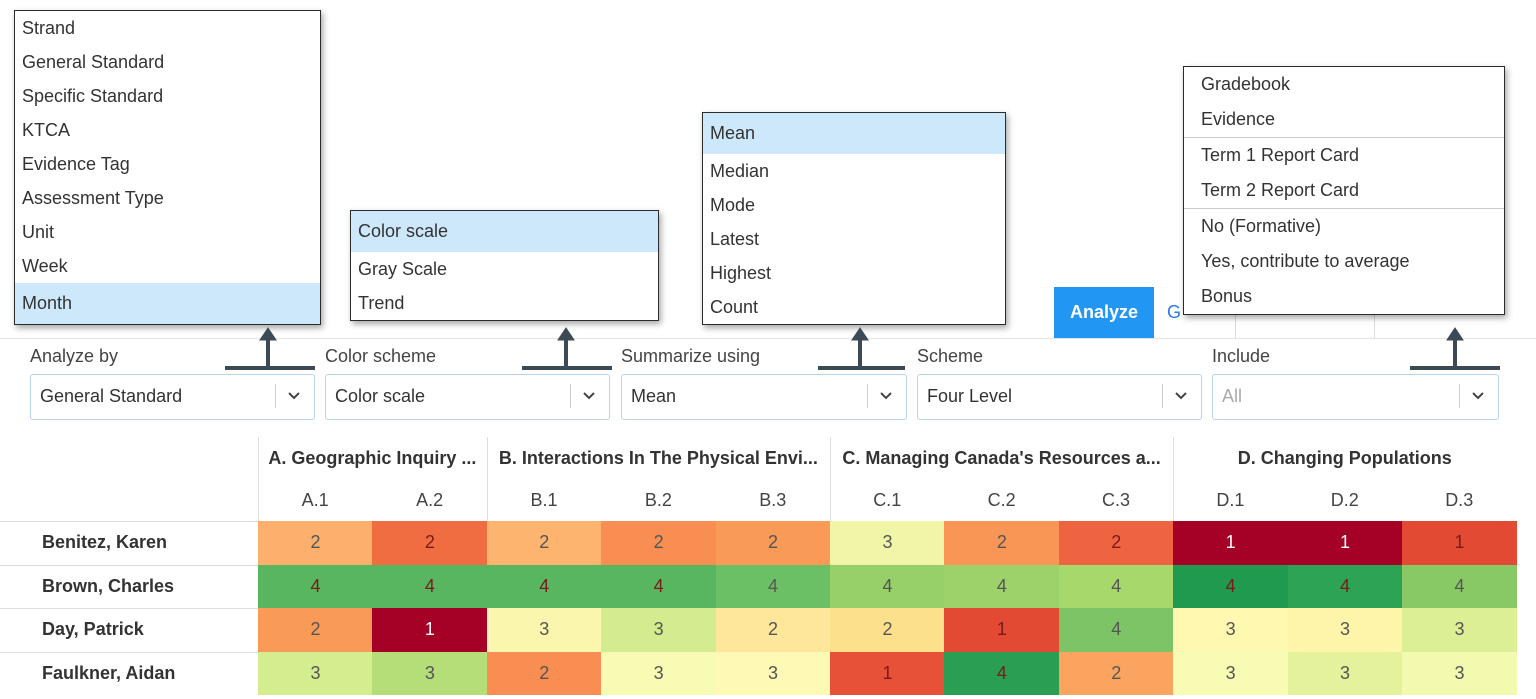 The width and height of the screenshot is (1536, 699). What do you see at coordinates (741, 273) in the screenshot?
I see `menu-item: Highest` at bounding box center [741, 273].